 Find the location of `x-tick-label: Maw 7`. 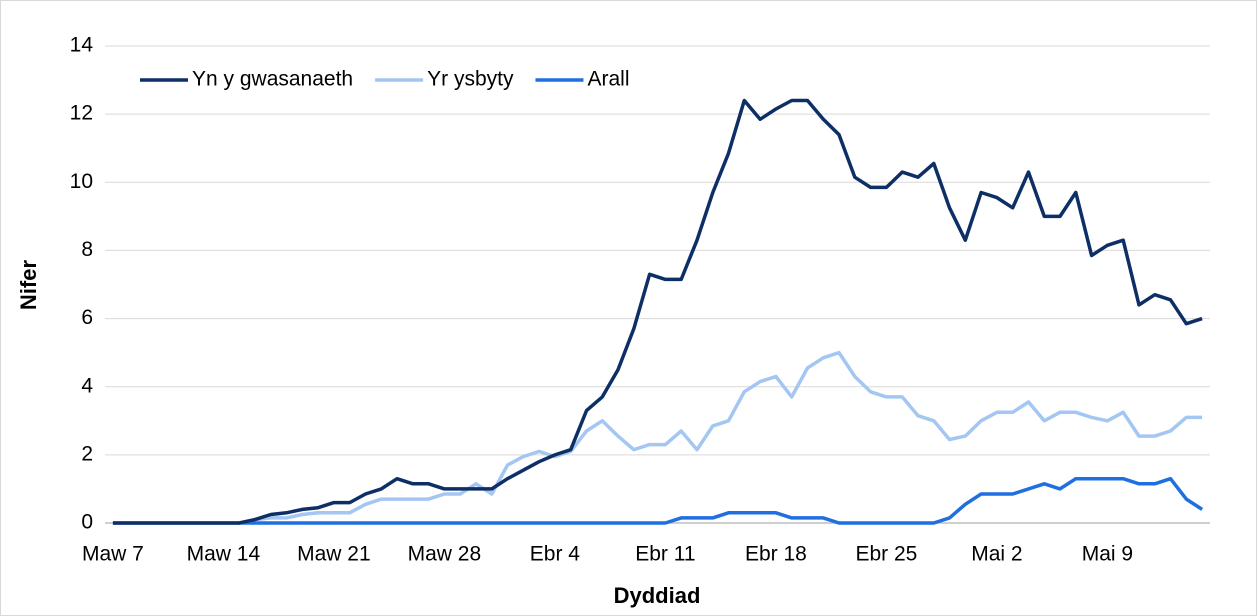

x-tick-label: Maw 7 is located at coordinates (113, 554).